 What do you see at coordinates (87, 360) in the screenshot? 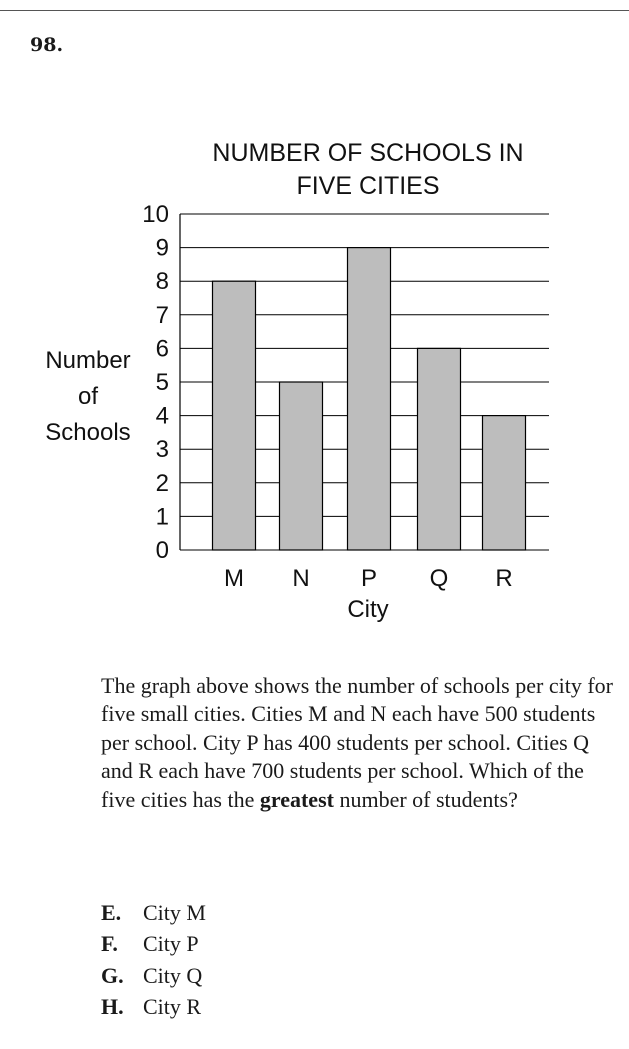
I see `y-axis-label-line: Number` at bounding box center [87, 360].